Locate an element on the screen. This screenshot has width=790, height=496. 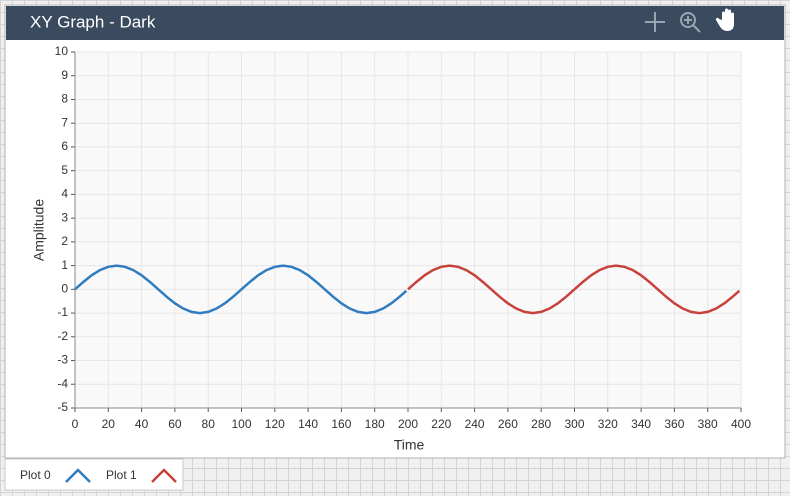
legend is located at coordinates (94, 474).